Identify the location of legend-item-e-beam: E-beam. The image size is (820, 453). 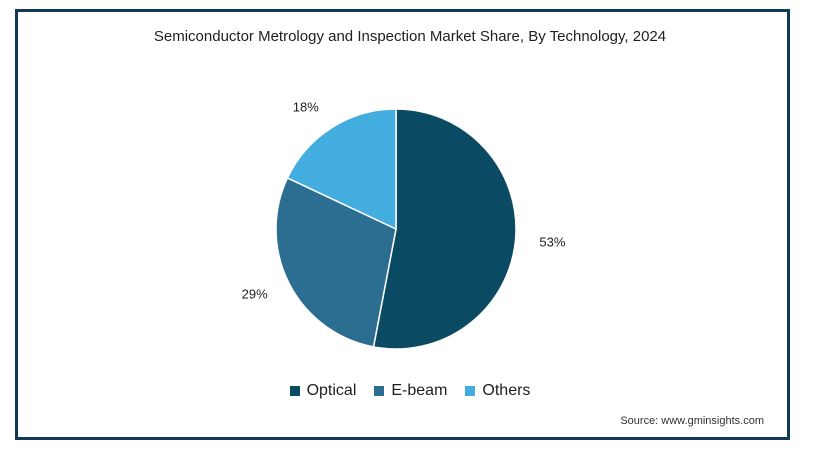
(410, 391).